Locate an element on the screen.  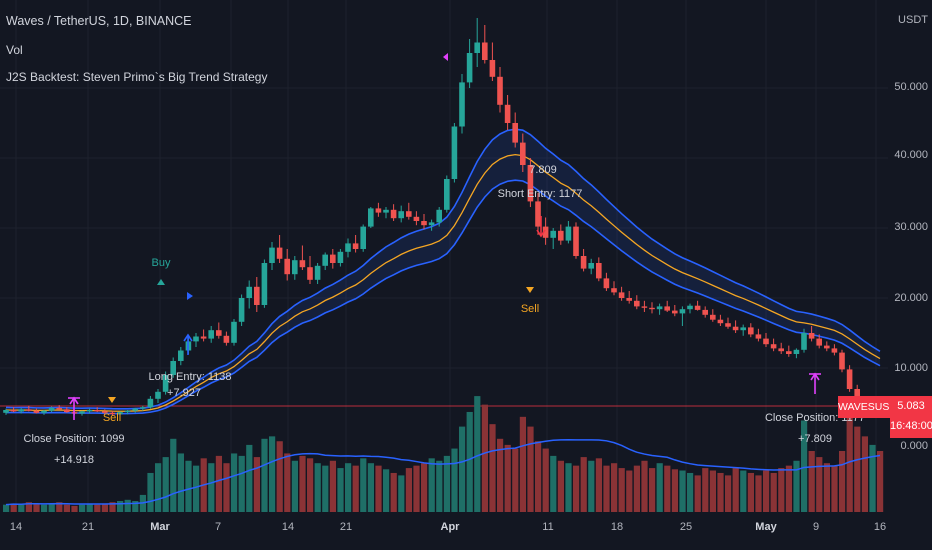
close-position-label: Close Position: 1099 is located at coordinates (74, 439).